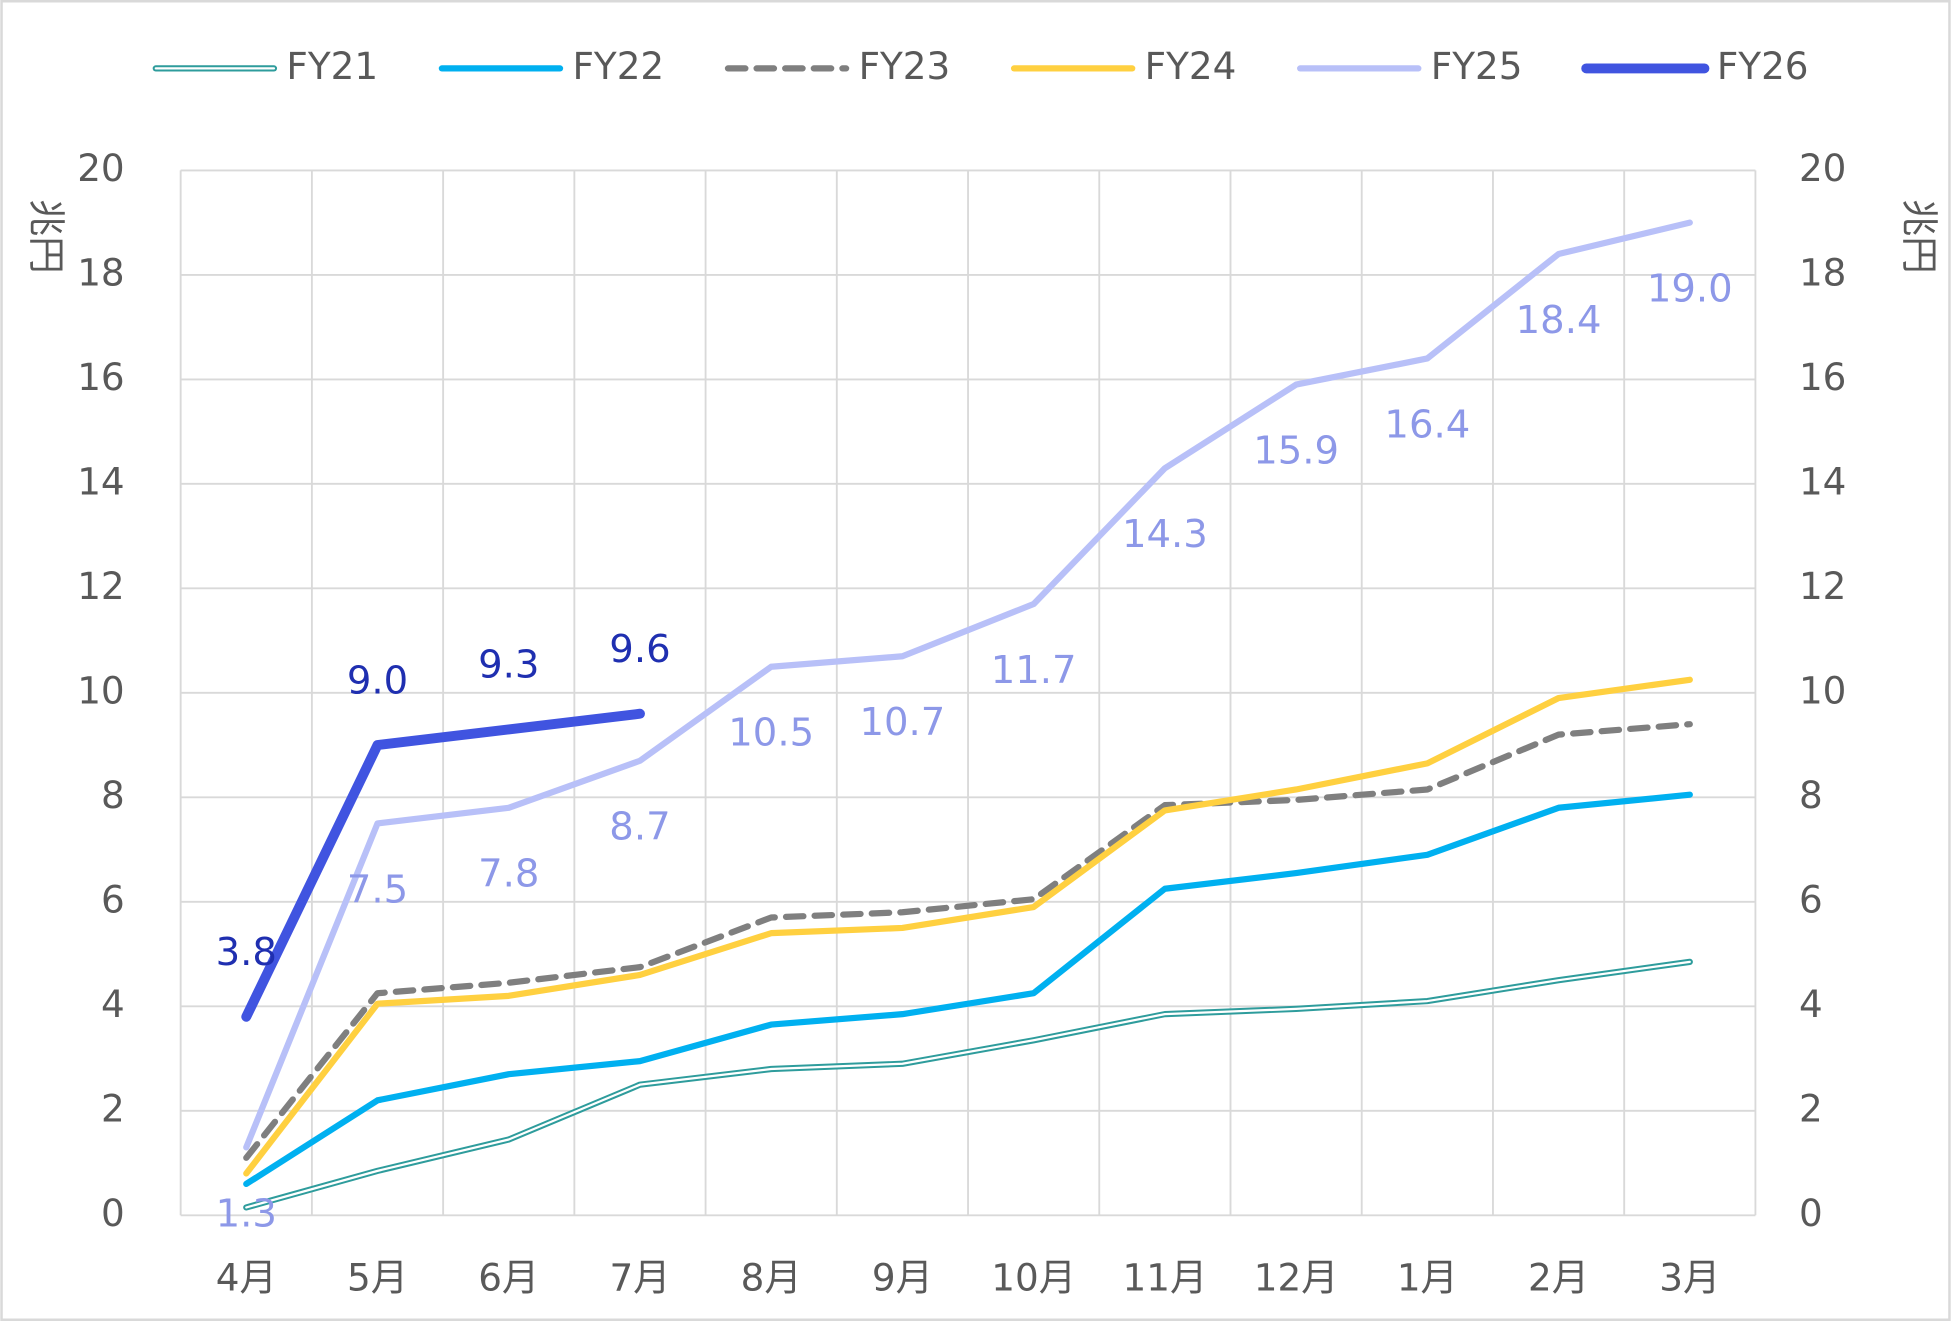 The image size is (1951, 1321). I want to click on y-axis-label: 兆円, so click(46, 236).